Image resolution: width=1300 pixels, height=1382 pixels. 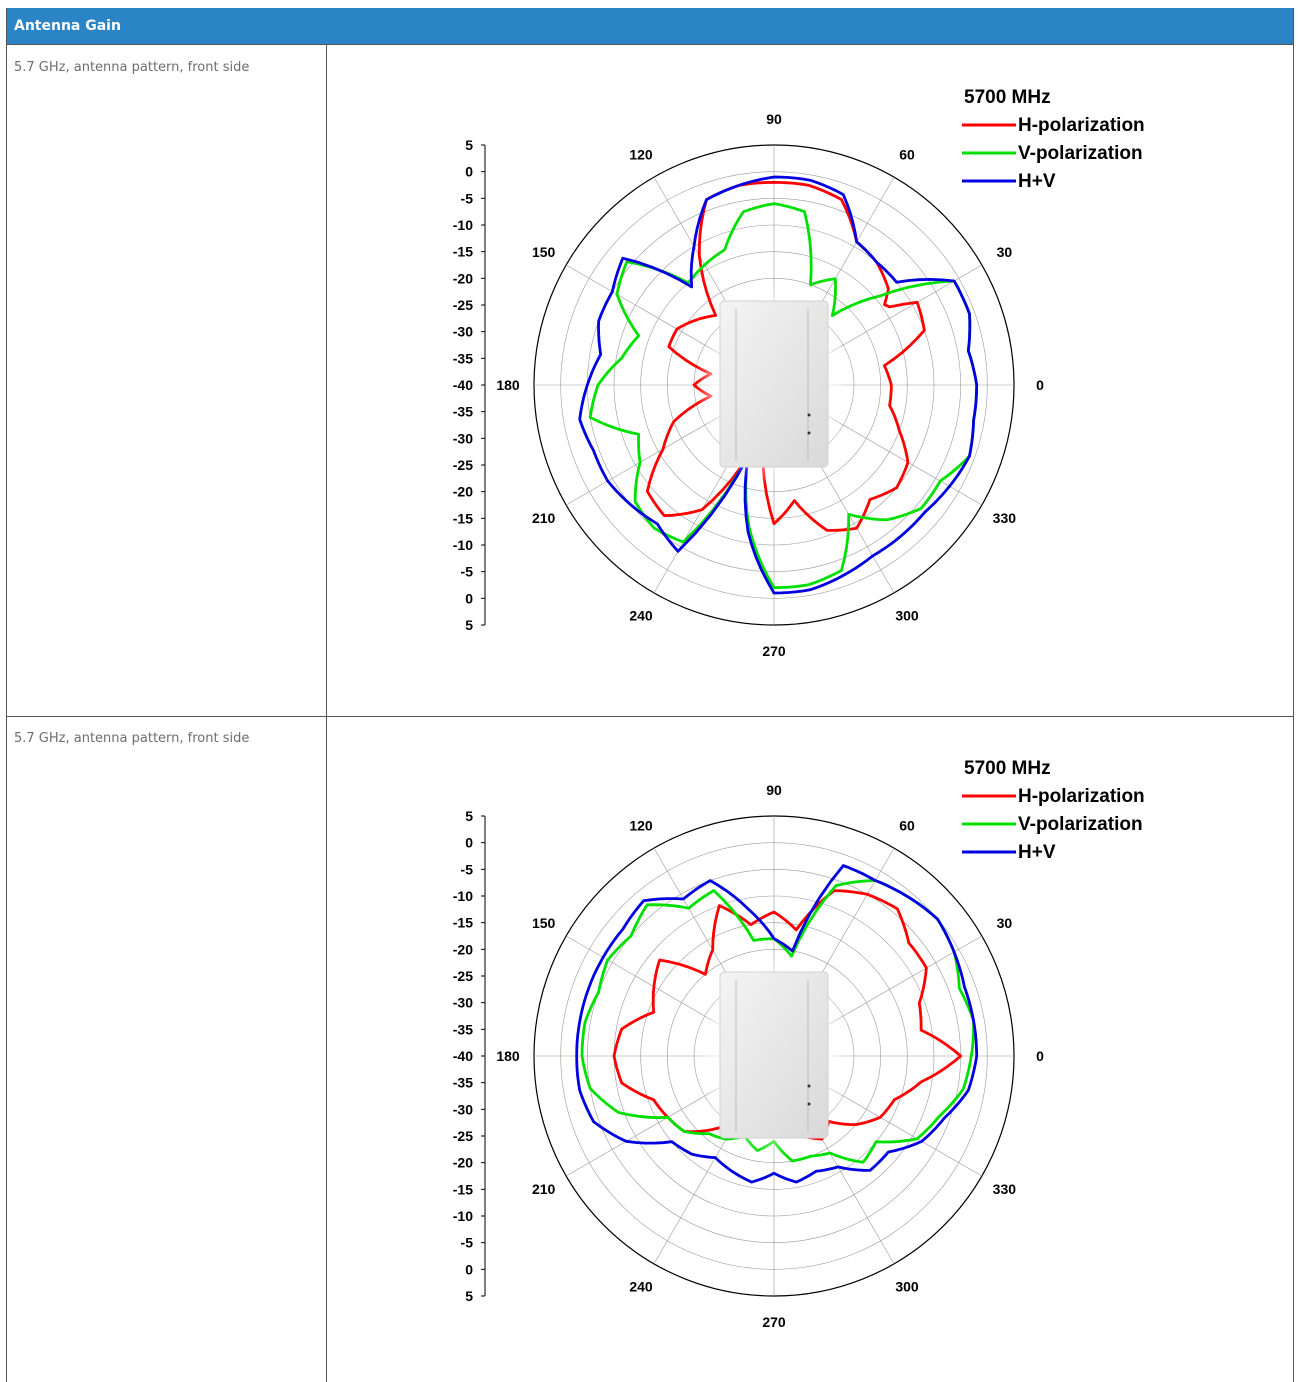 What do you see at coordinates (67, 26) in the screenshot?
I see `table-title: Antenna Gain` at bounding box center [67, 26].